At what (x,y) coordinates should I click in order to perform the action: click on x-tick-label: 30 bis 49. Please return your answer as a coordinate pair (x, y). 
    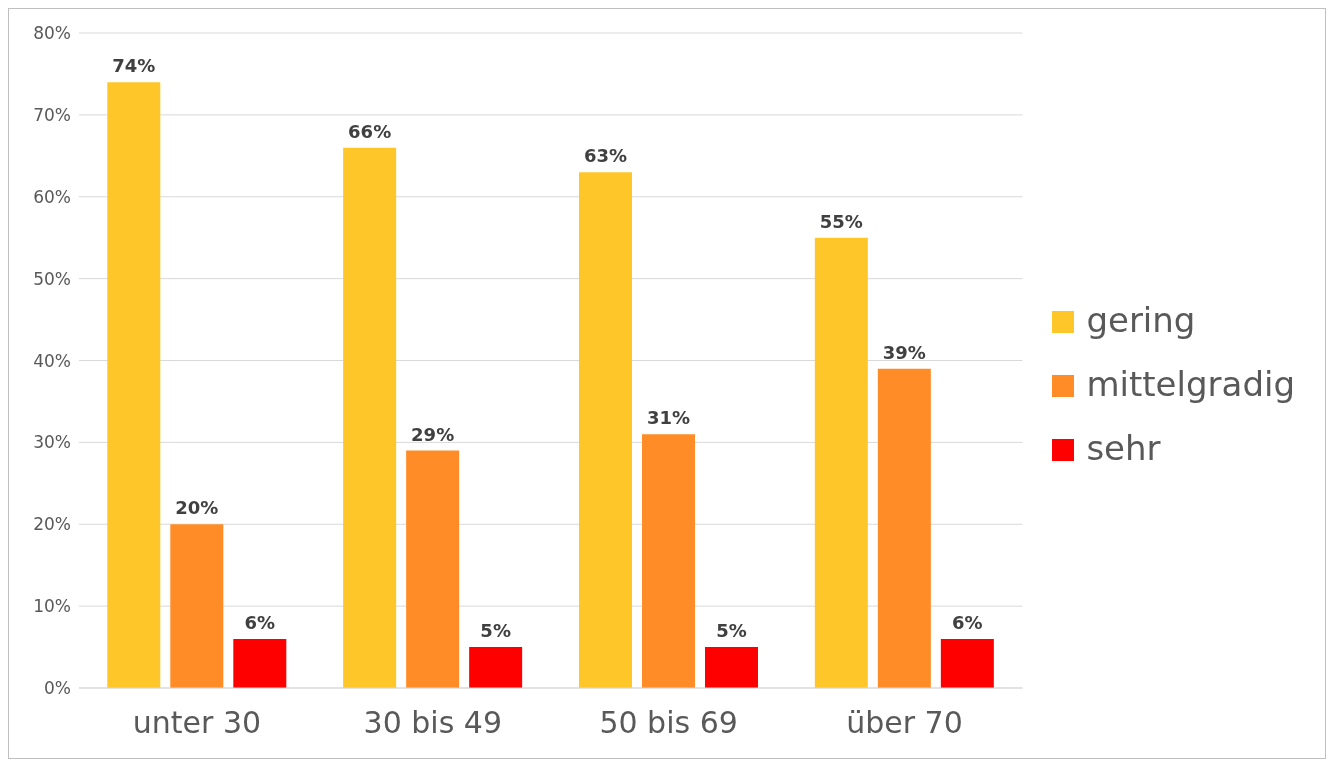
    Looking at the image, I should click on (432, 723).